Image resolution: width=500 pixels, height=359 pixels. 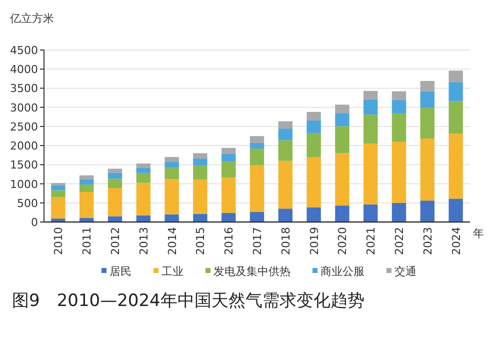 What do you see at coordinates (427, 241) in the screenshot?
I see `x-tick-label: 2023` at bounding box center [427, 241].